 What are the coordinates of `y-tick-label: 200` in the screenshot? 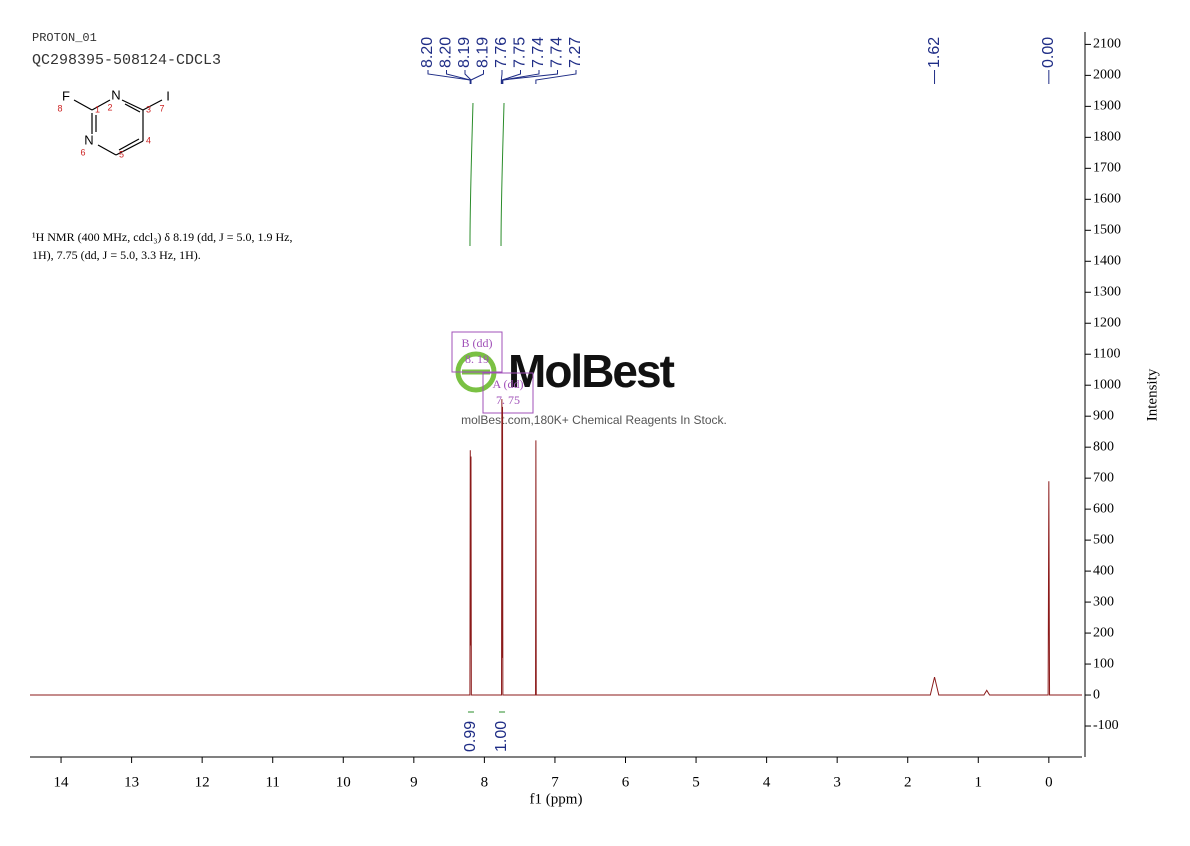 It's located at (1103, 632).